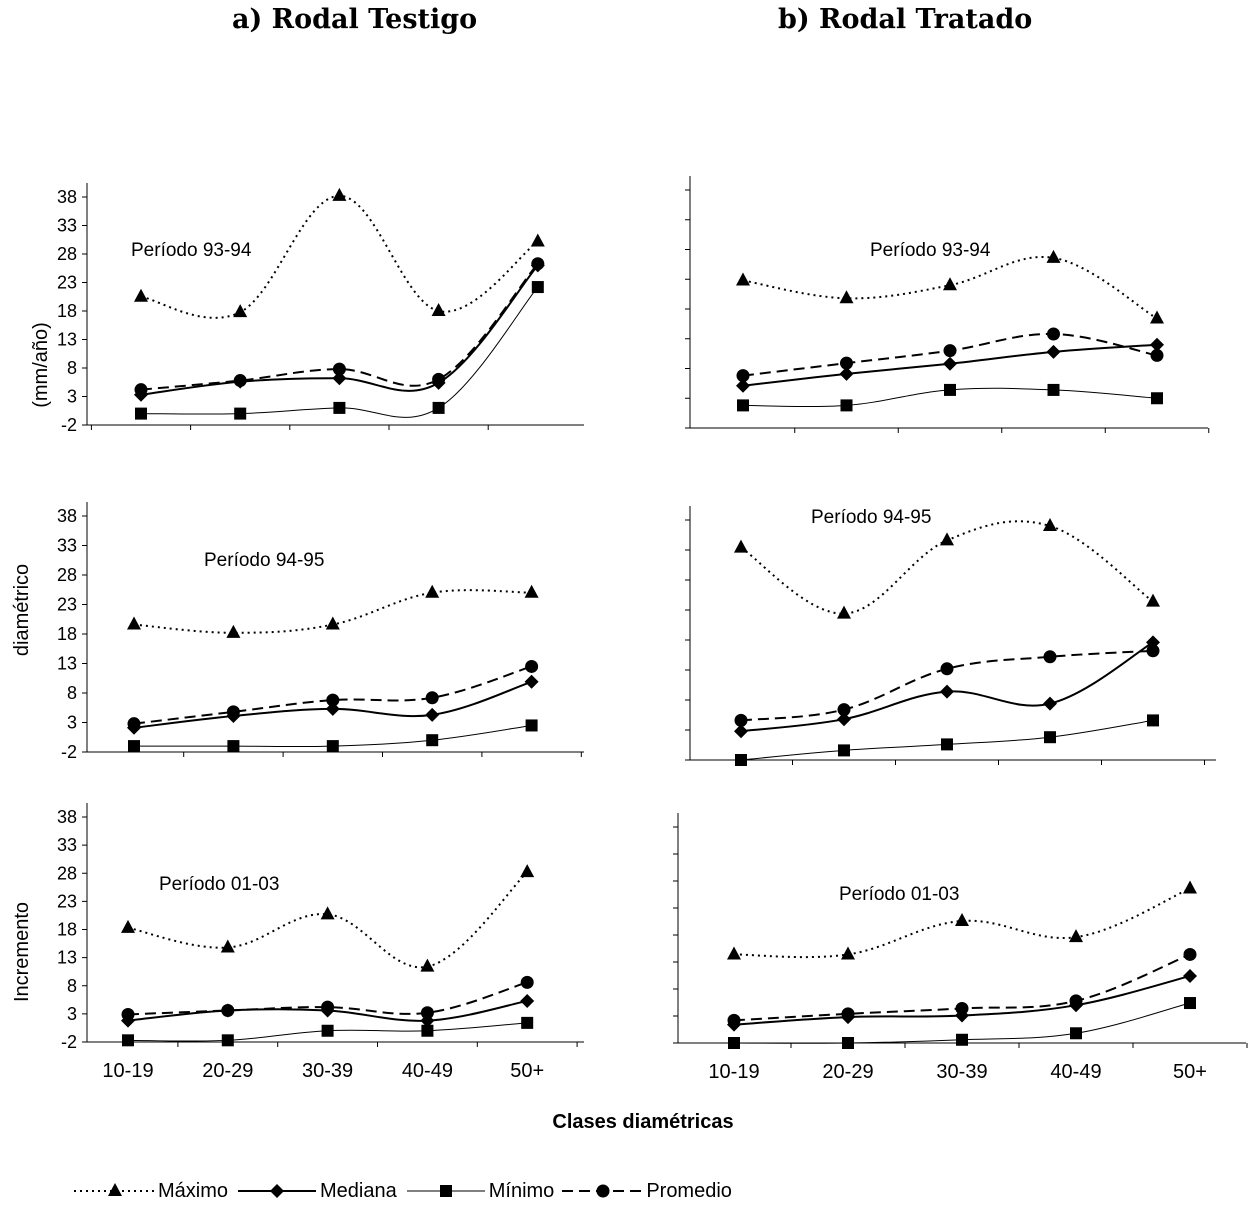 This screenshot has width=1253, height=1205. I want to click on x-tick-label: 30-39, so click(327, 1071).